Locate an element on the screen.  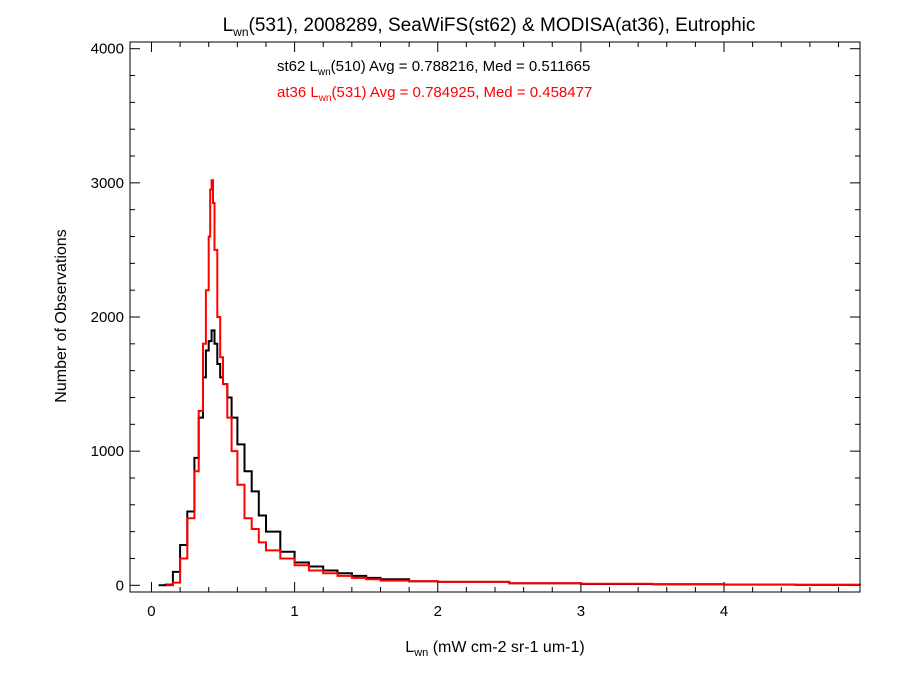
x-tick-label: 2 is located at coordinates (438, 611).